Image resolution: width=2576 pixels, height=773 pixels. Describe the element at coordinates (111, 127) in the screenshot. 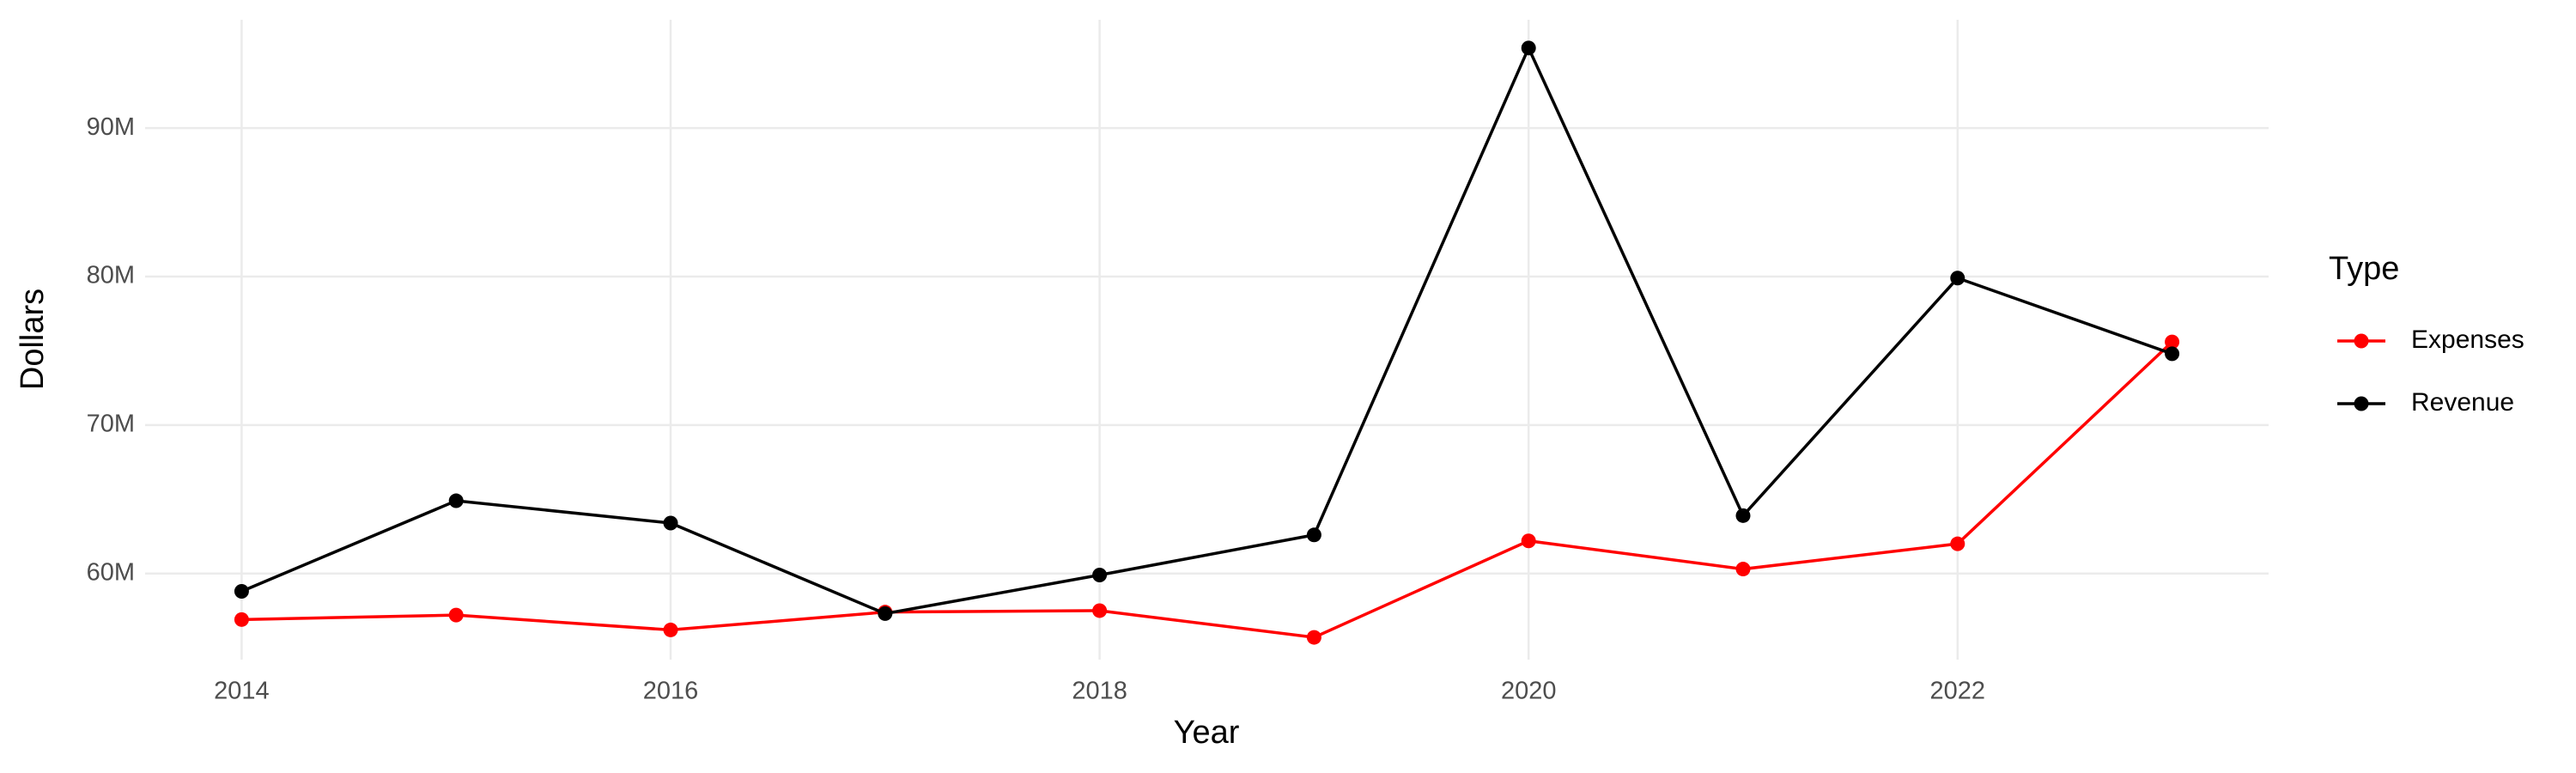

I see `y-tick-label: 90M` at that location.